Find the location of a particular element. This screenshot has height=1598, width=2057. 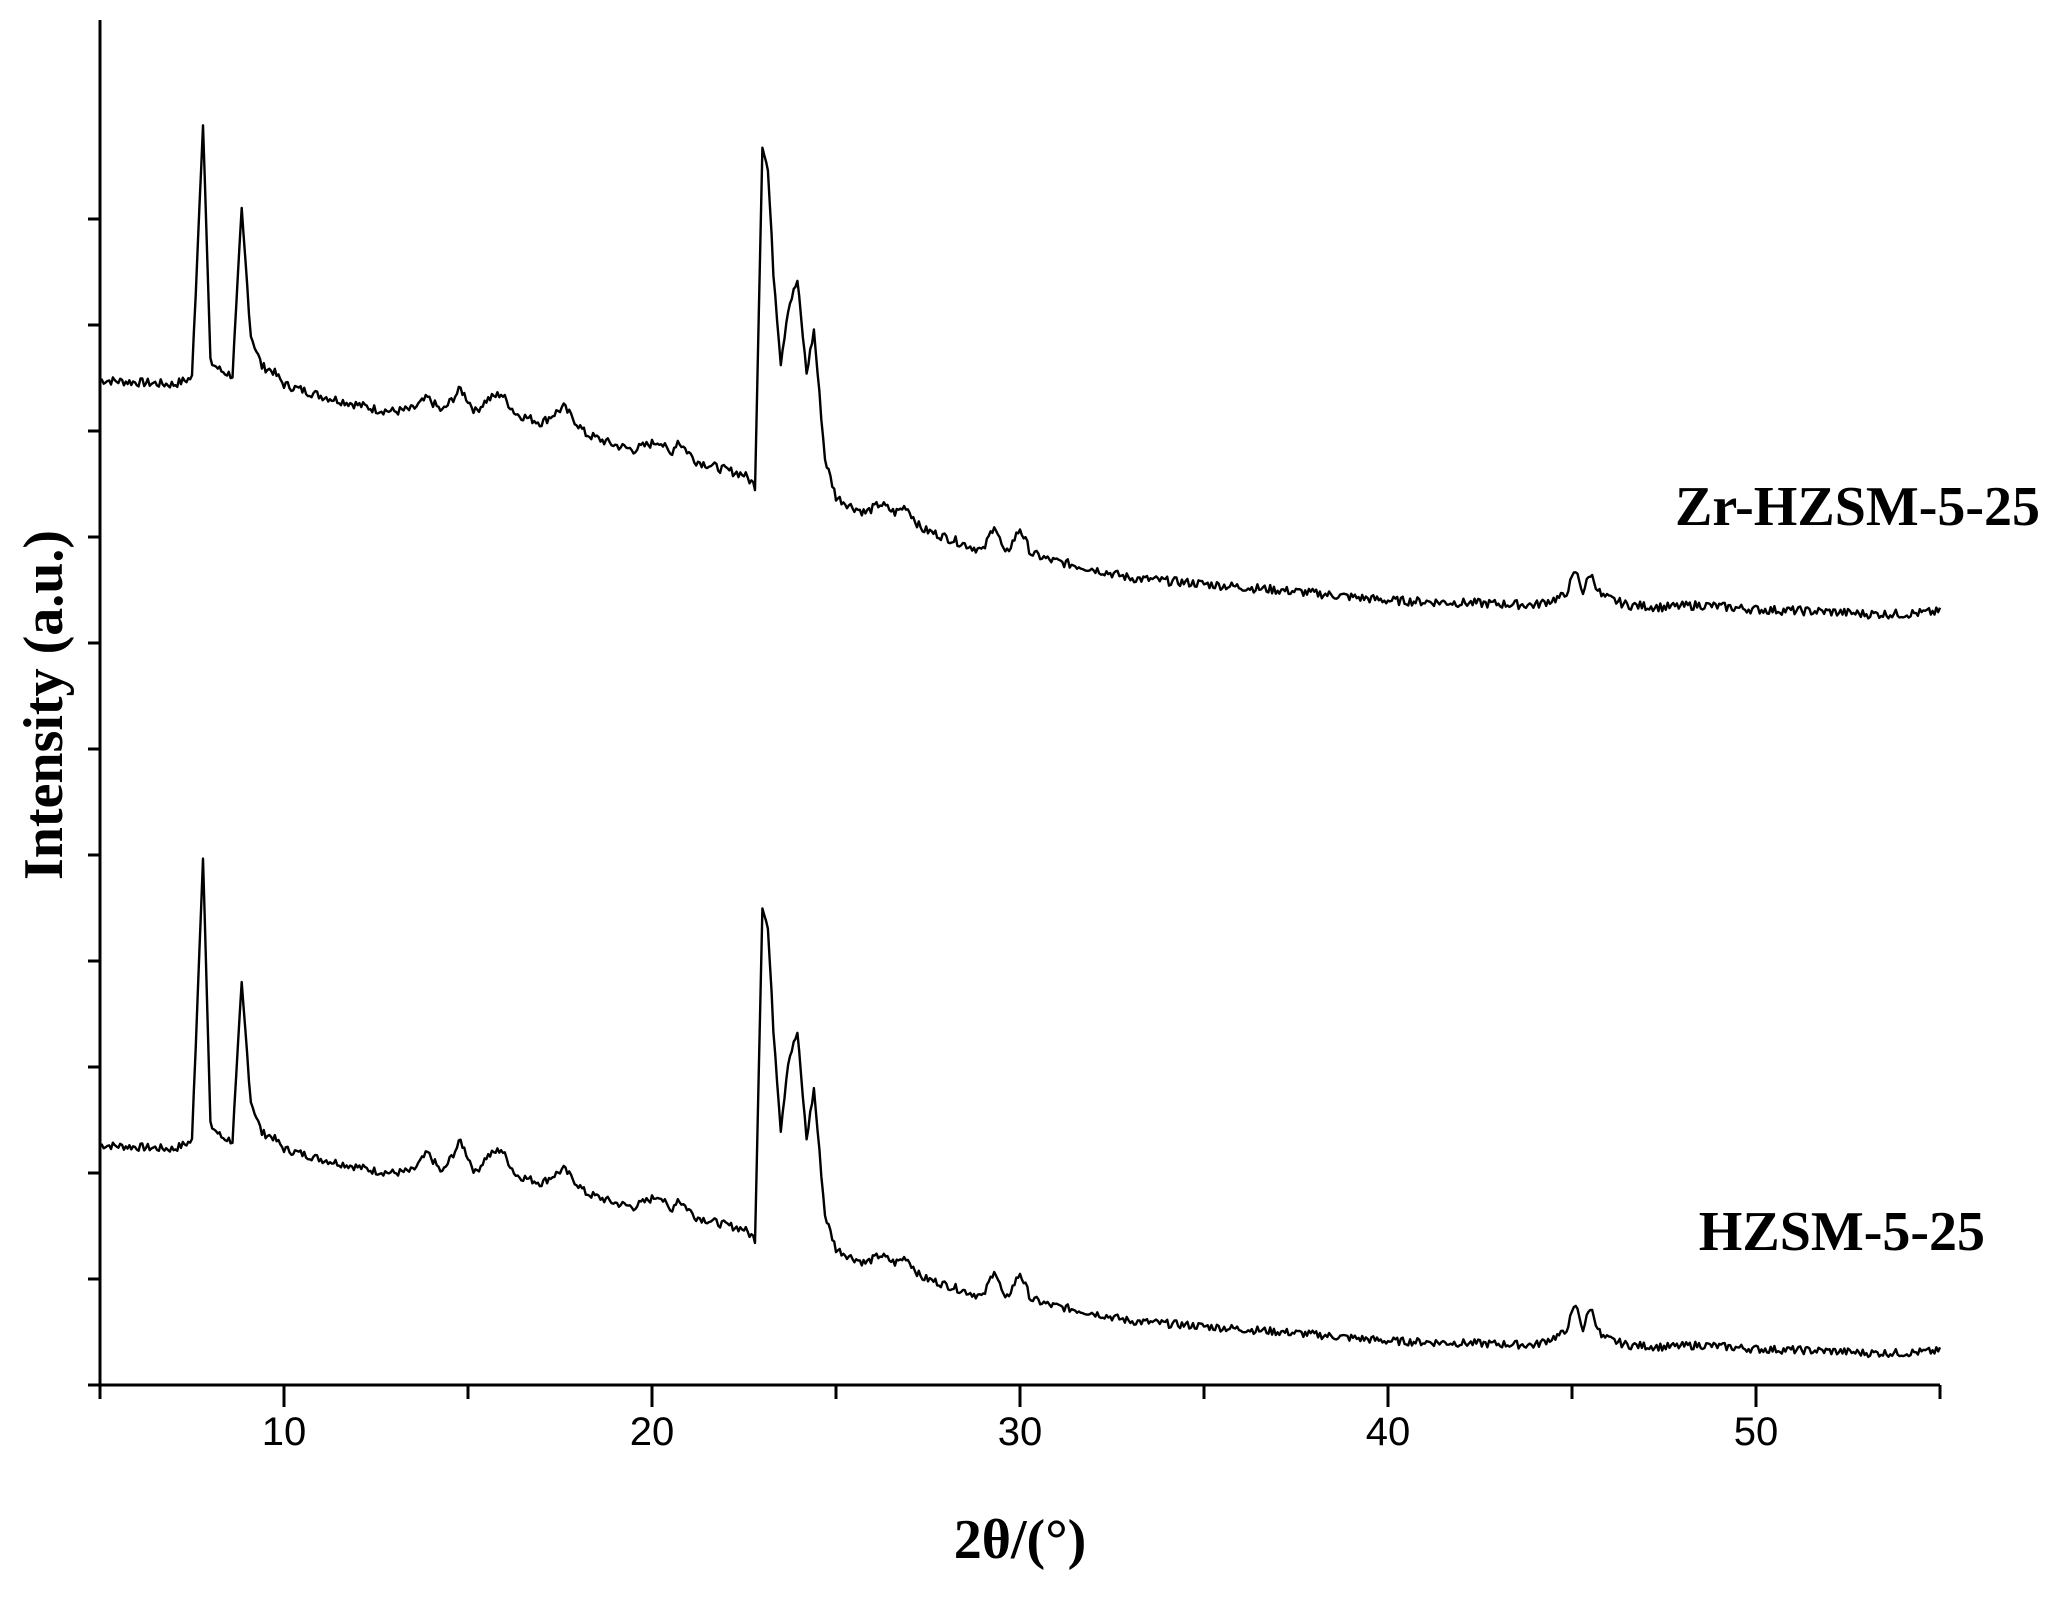

series-label-hzsm-5-25: HZSM-5-25 is located at coordinates (1842, 1232).